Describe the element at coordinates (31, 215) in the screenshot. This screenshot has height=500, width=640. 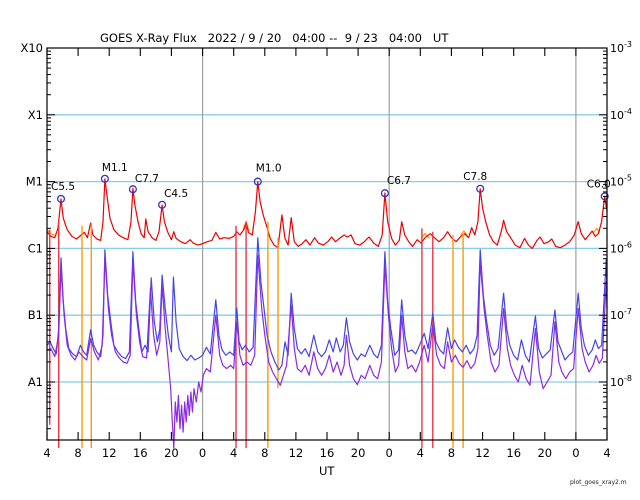
I see `y-axis-left-labels: X10 X1 M1 C1 B1 A1` at that location.